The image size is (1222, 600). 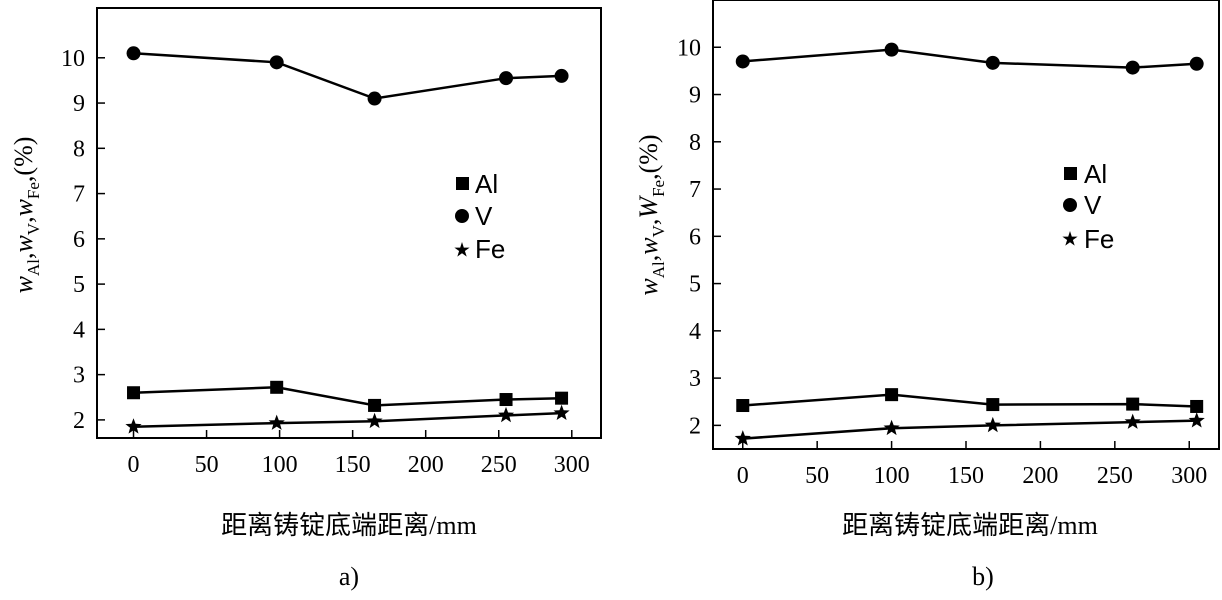 What do you see at coordinates (983, 576) in the screenshot?
I see `panel-label: b)` at bounding box center [983, 576].